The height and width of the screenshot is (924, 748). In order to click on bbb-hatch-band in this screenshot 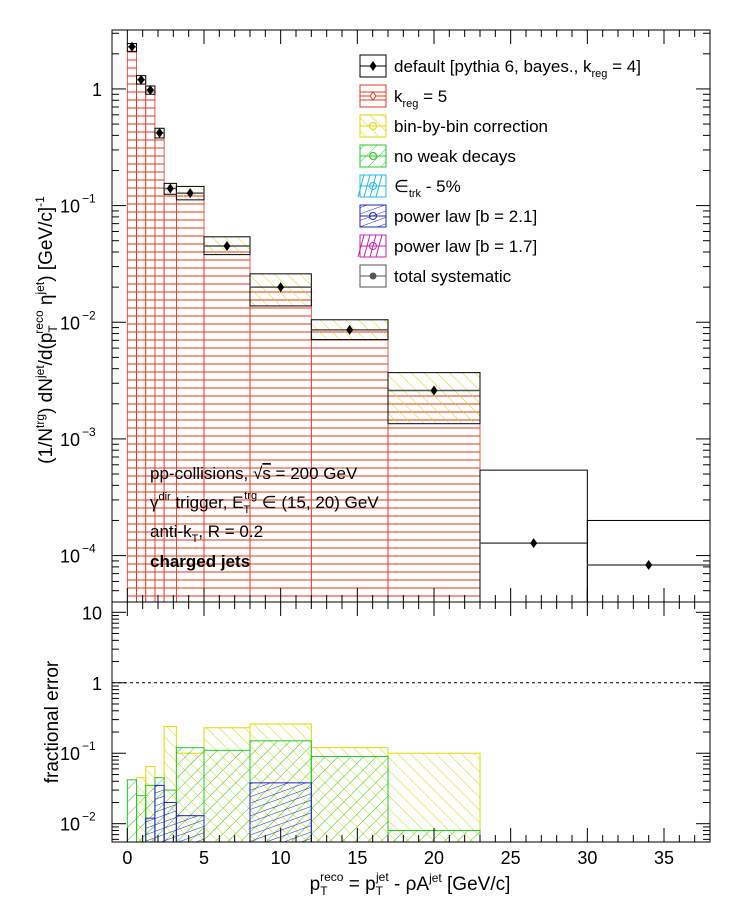, I will do `click(434, 398)`.